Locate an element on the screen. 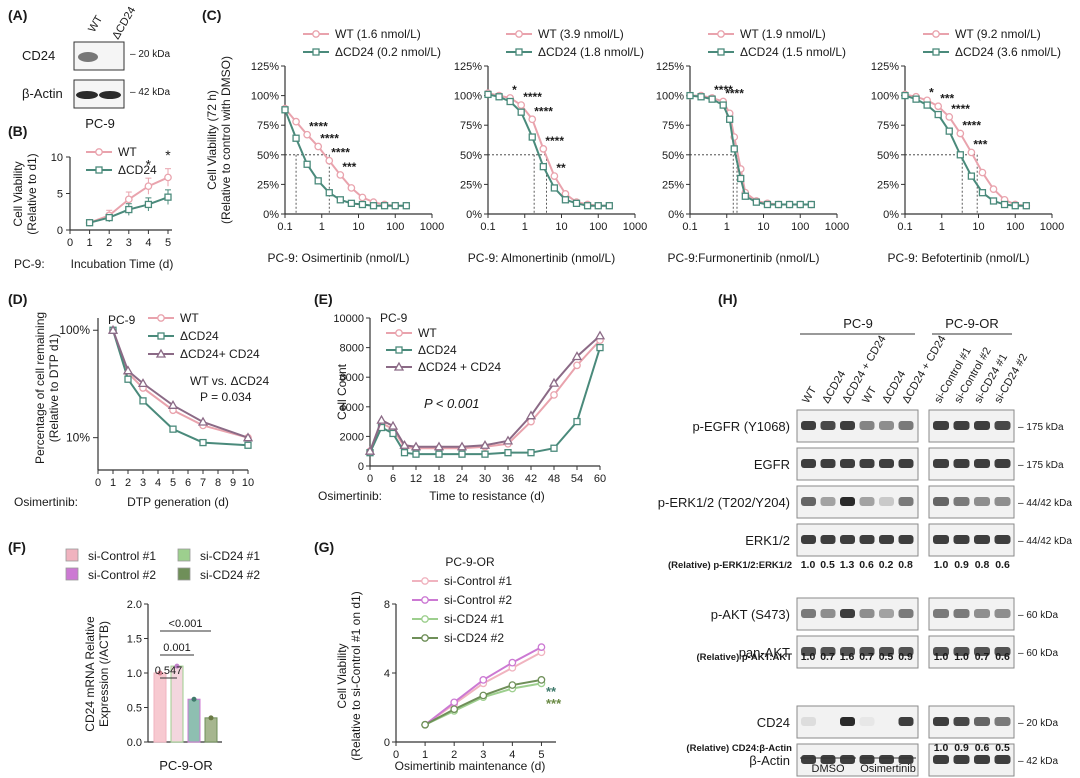  legend-dcd24: ΔCD24 (0.2 nmol/L) is located at coordinates (388, 52).